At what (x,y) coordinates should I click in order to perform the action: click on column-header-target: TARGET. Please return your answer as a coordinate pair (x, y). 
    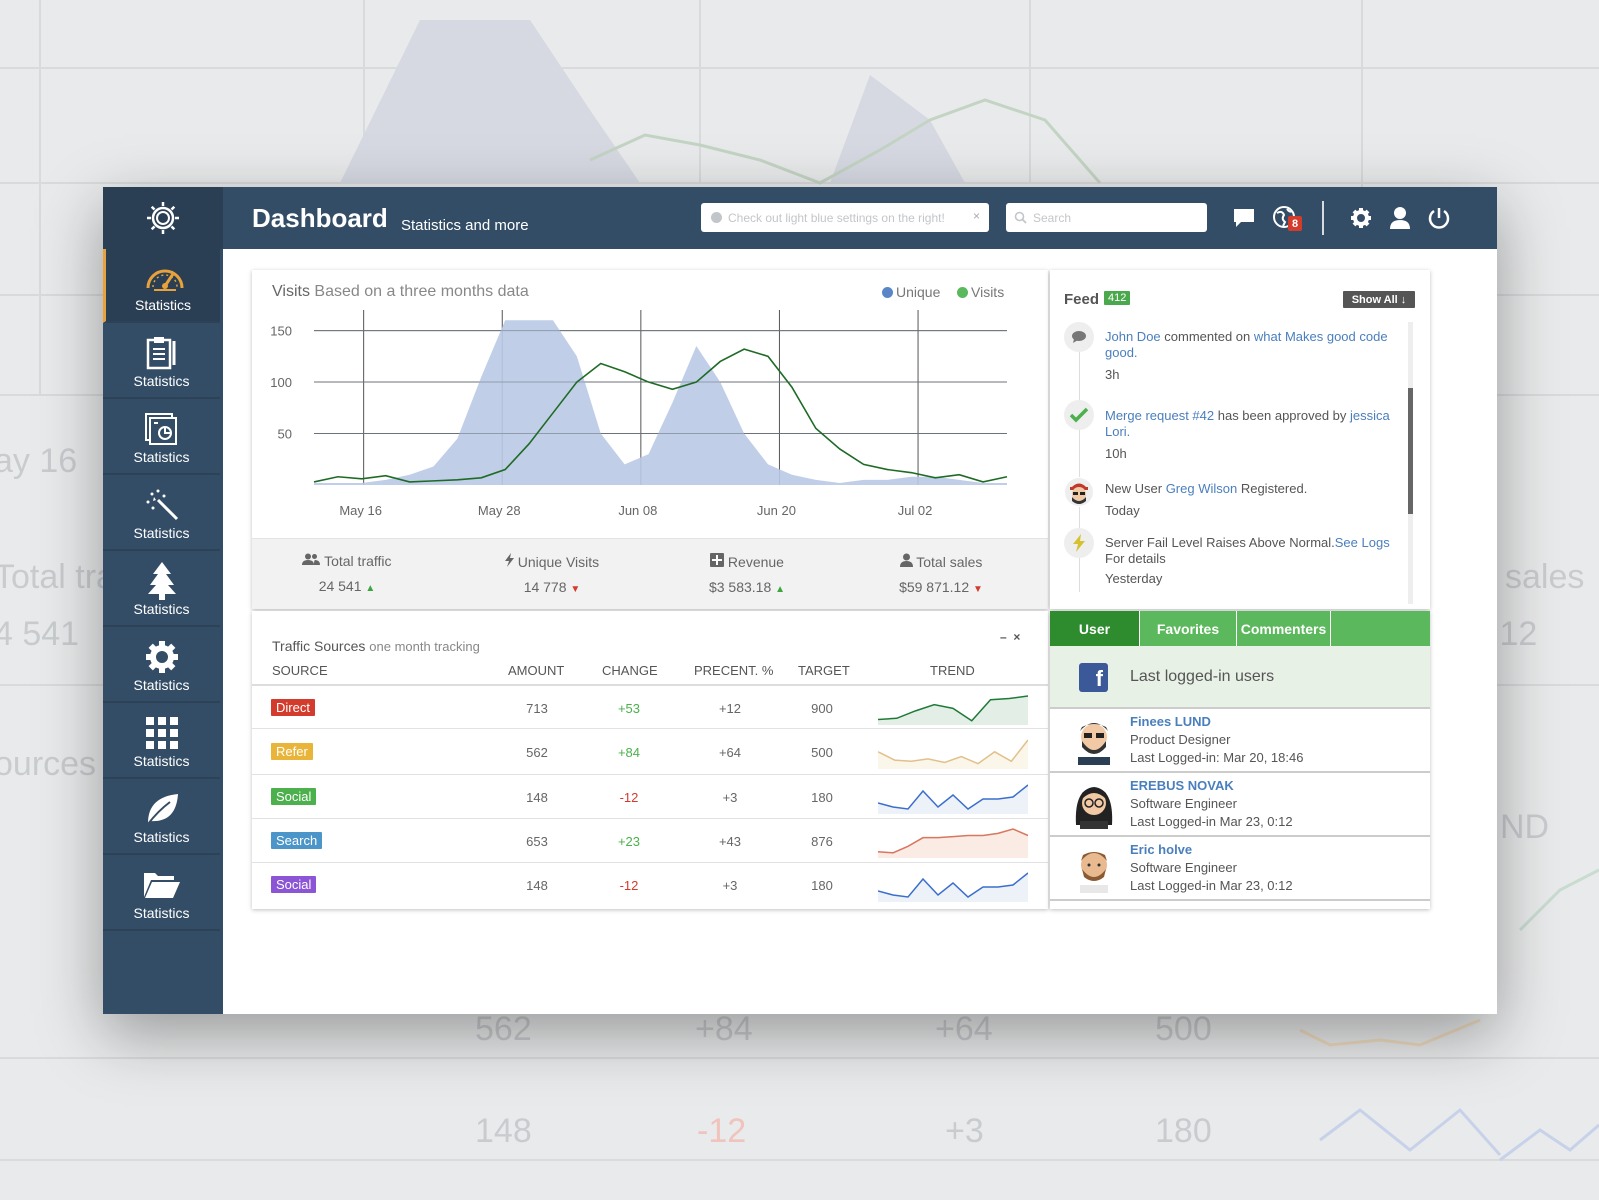
    Looking at the image, I should click on (824, 670).